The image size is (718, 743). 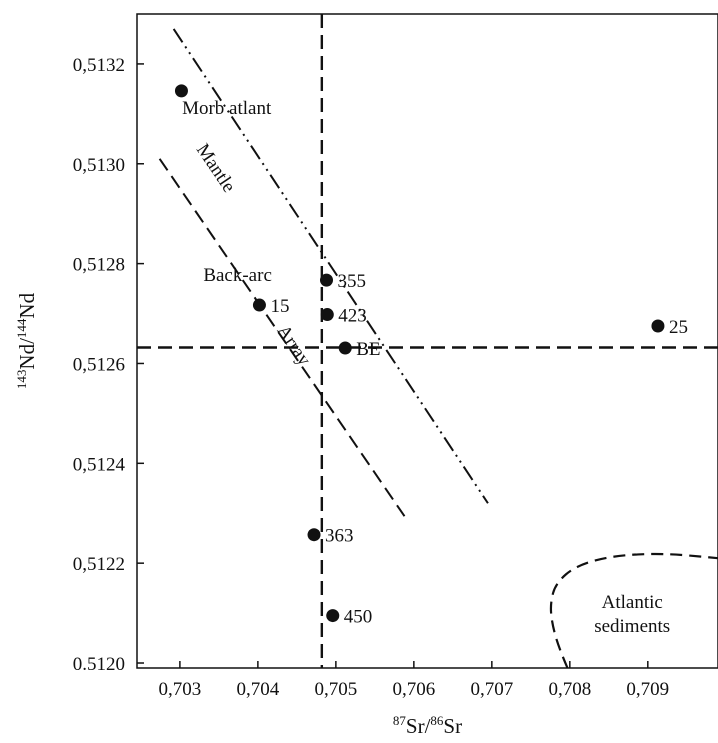 What do you see at coordinates (237, 275) in the screenshot?
I see `annotation-back-arc: Back-arc` at bounding box center [237, 275].